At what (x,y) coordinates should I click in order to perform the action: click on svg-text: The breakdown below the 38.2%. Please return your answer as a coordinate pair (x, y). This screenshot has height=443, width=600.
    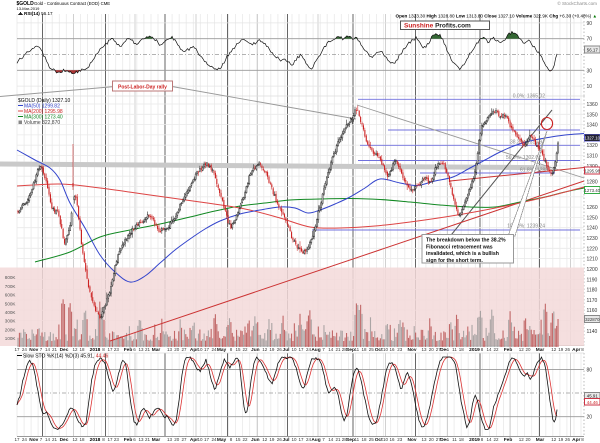
    Looking at the image, I should click on (466, 241).